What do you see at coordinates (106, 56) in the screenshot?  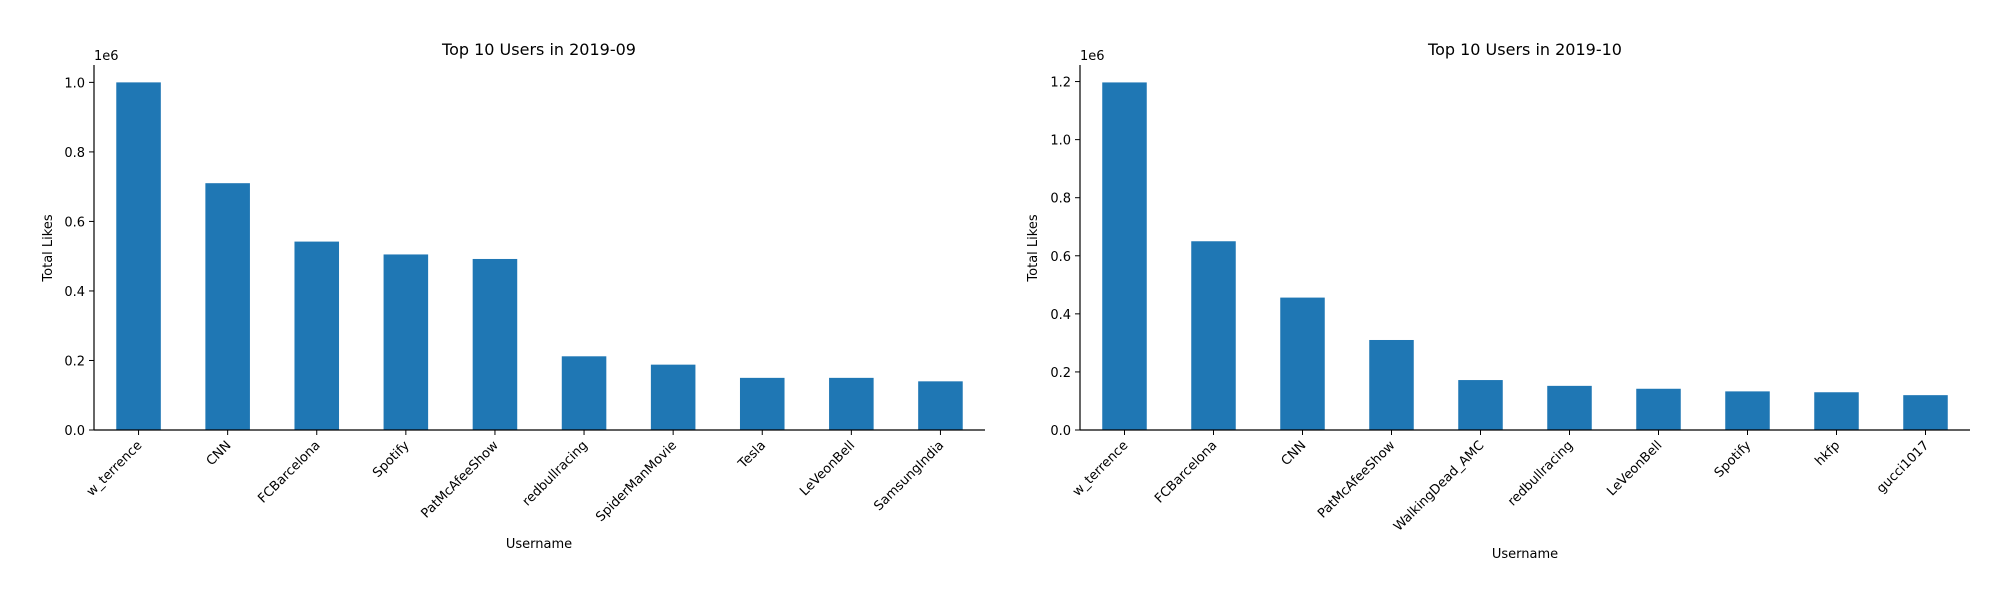 I see `chart-1-offset-text: 1e6` at bounding box center [106, 56].